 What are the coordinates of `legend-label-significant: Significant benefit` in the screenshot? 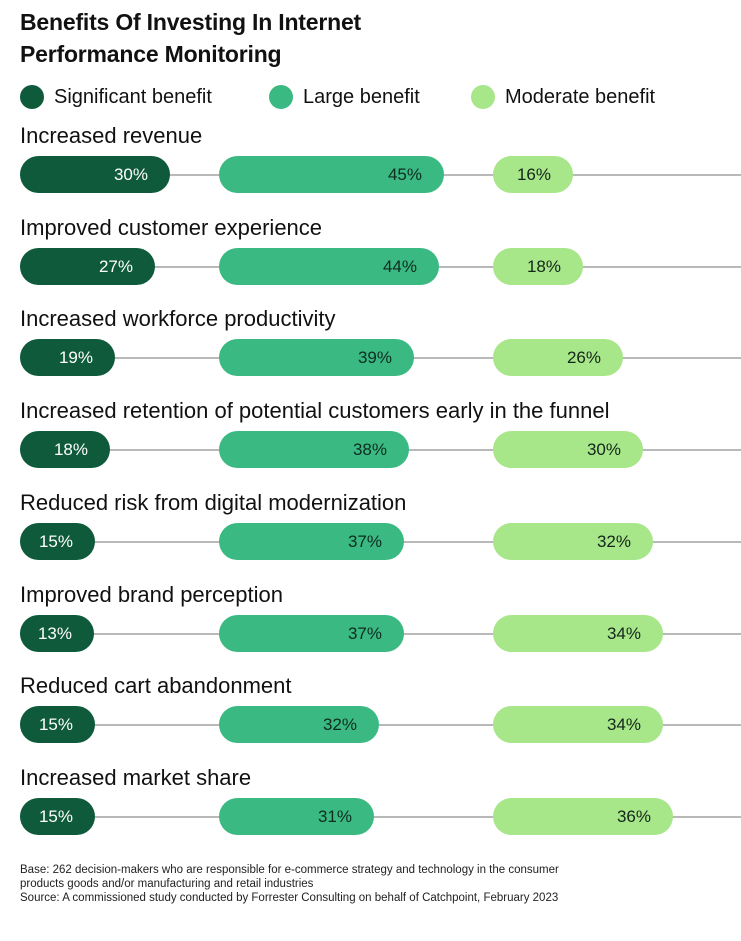 It's located at (133, 96).